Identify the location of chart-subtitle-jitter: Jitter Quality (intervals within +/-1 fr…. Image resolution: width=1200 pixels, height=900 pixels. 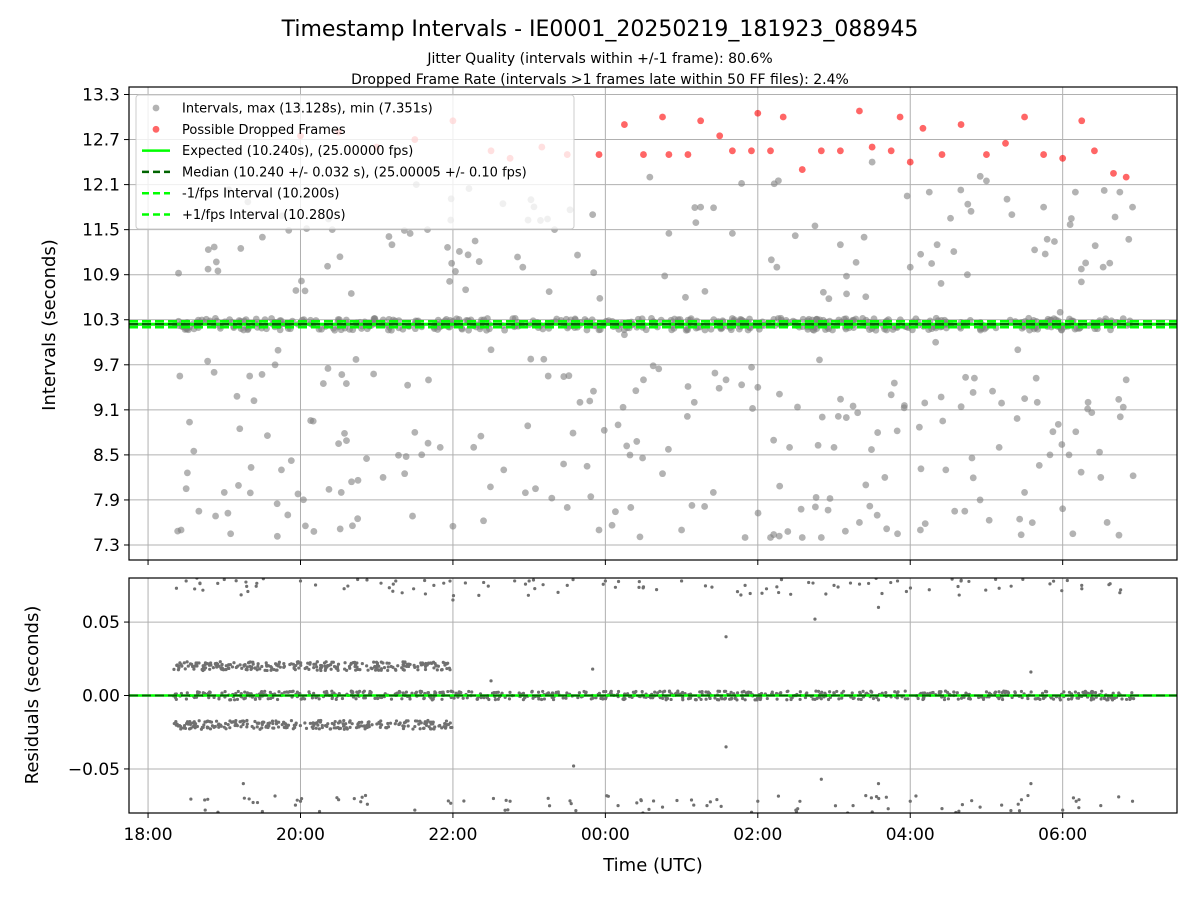
(599, 59).